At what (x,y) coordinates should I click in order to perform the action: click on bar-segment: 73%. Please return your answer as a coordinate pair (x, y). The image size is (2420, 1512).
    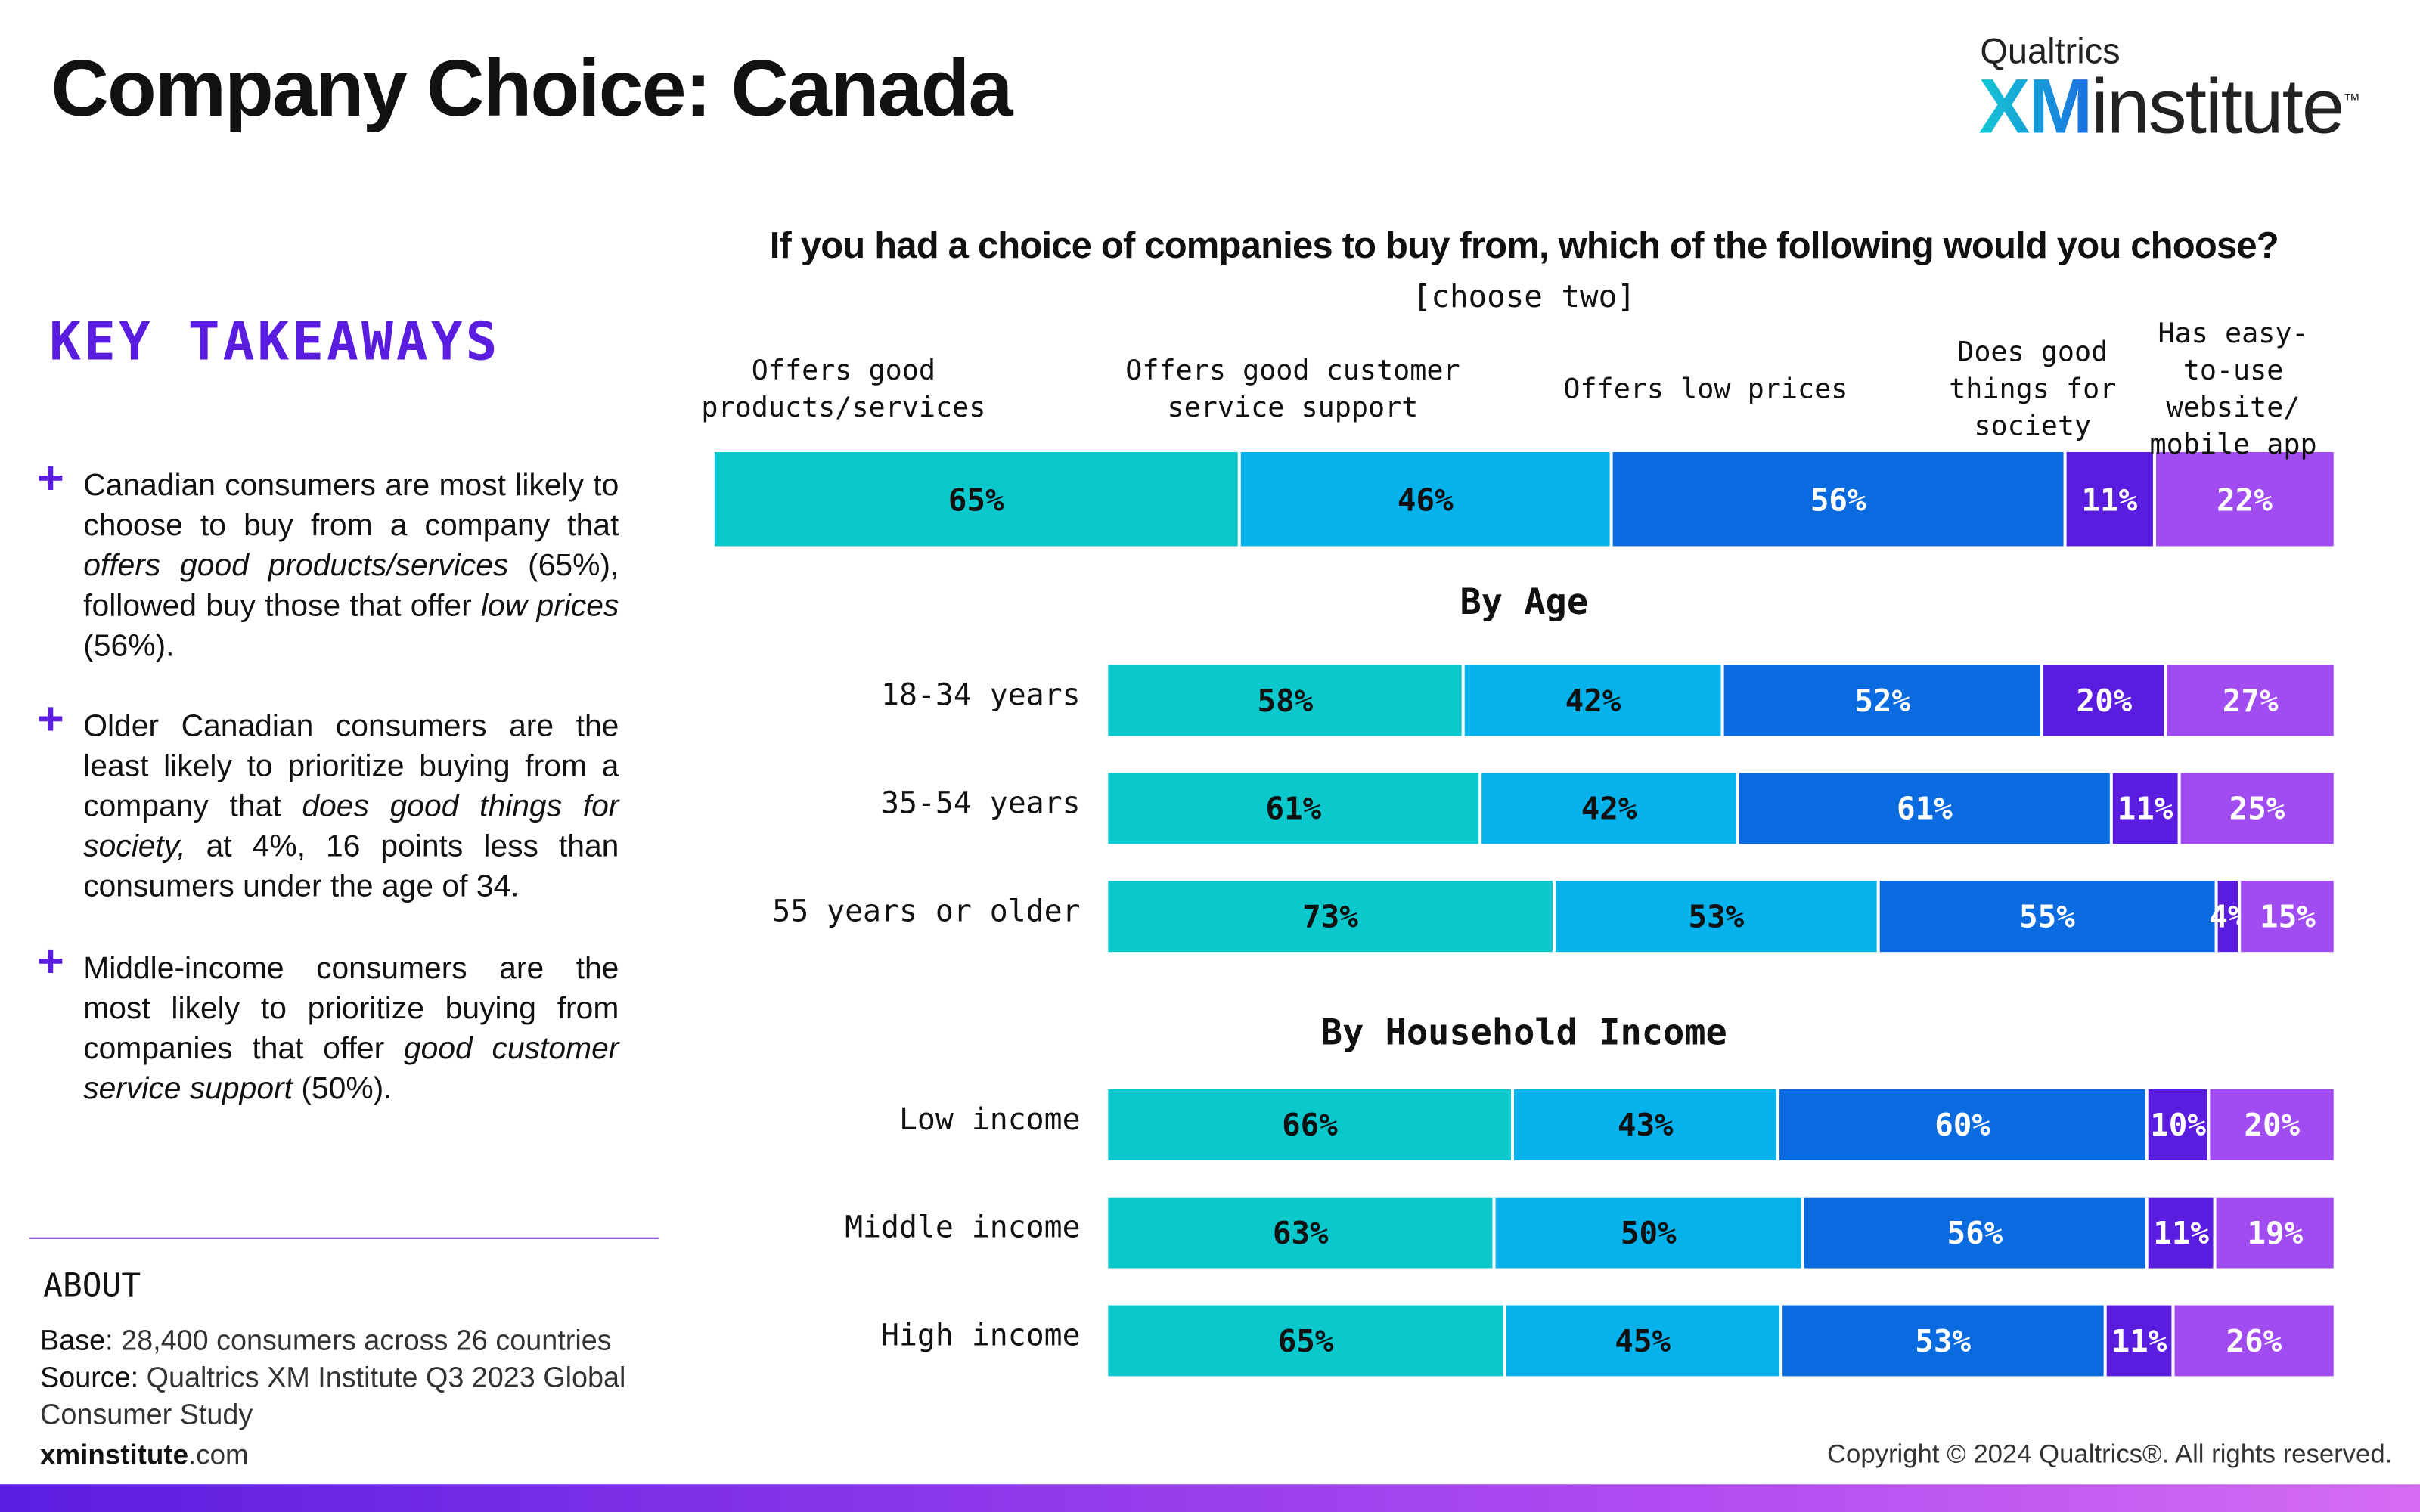
    Looking at the image, I should click on (1332, 917).